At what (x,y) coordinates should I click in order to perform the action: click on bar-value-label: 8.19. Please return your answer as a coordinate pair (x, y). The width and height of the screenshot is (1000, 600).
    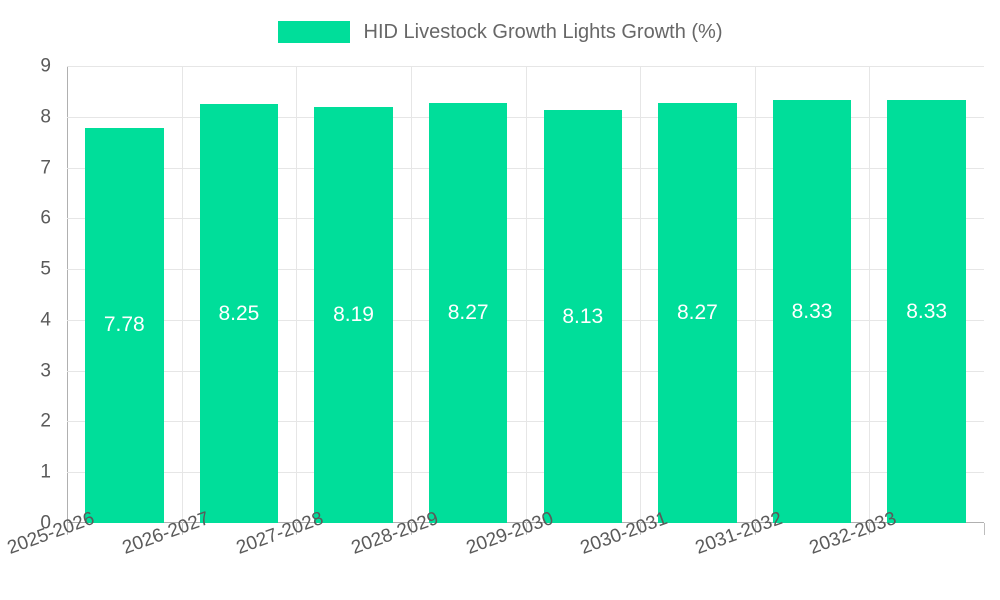
    Looking at the image, I should click on (353, 315).